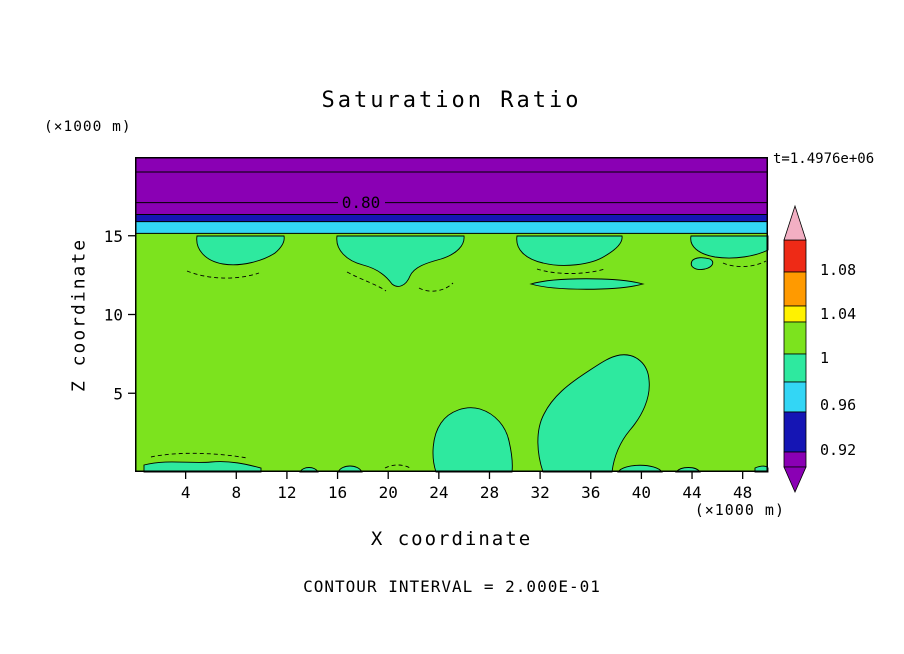 The height and width of the screenshot is (654, 904). Describe the element at coordinates (819, 348) in the screenshot. I see `colorbar: 1.08 1.04 1 0.96 0.92` at that location.